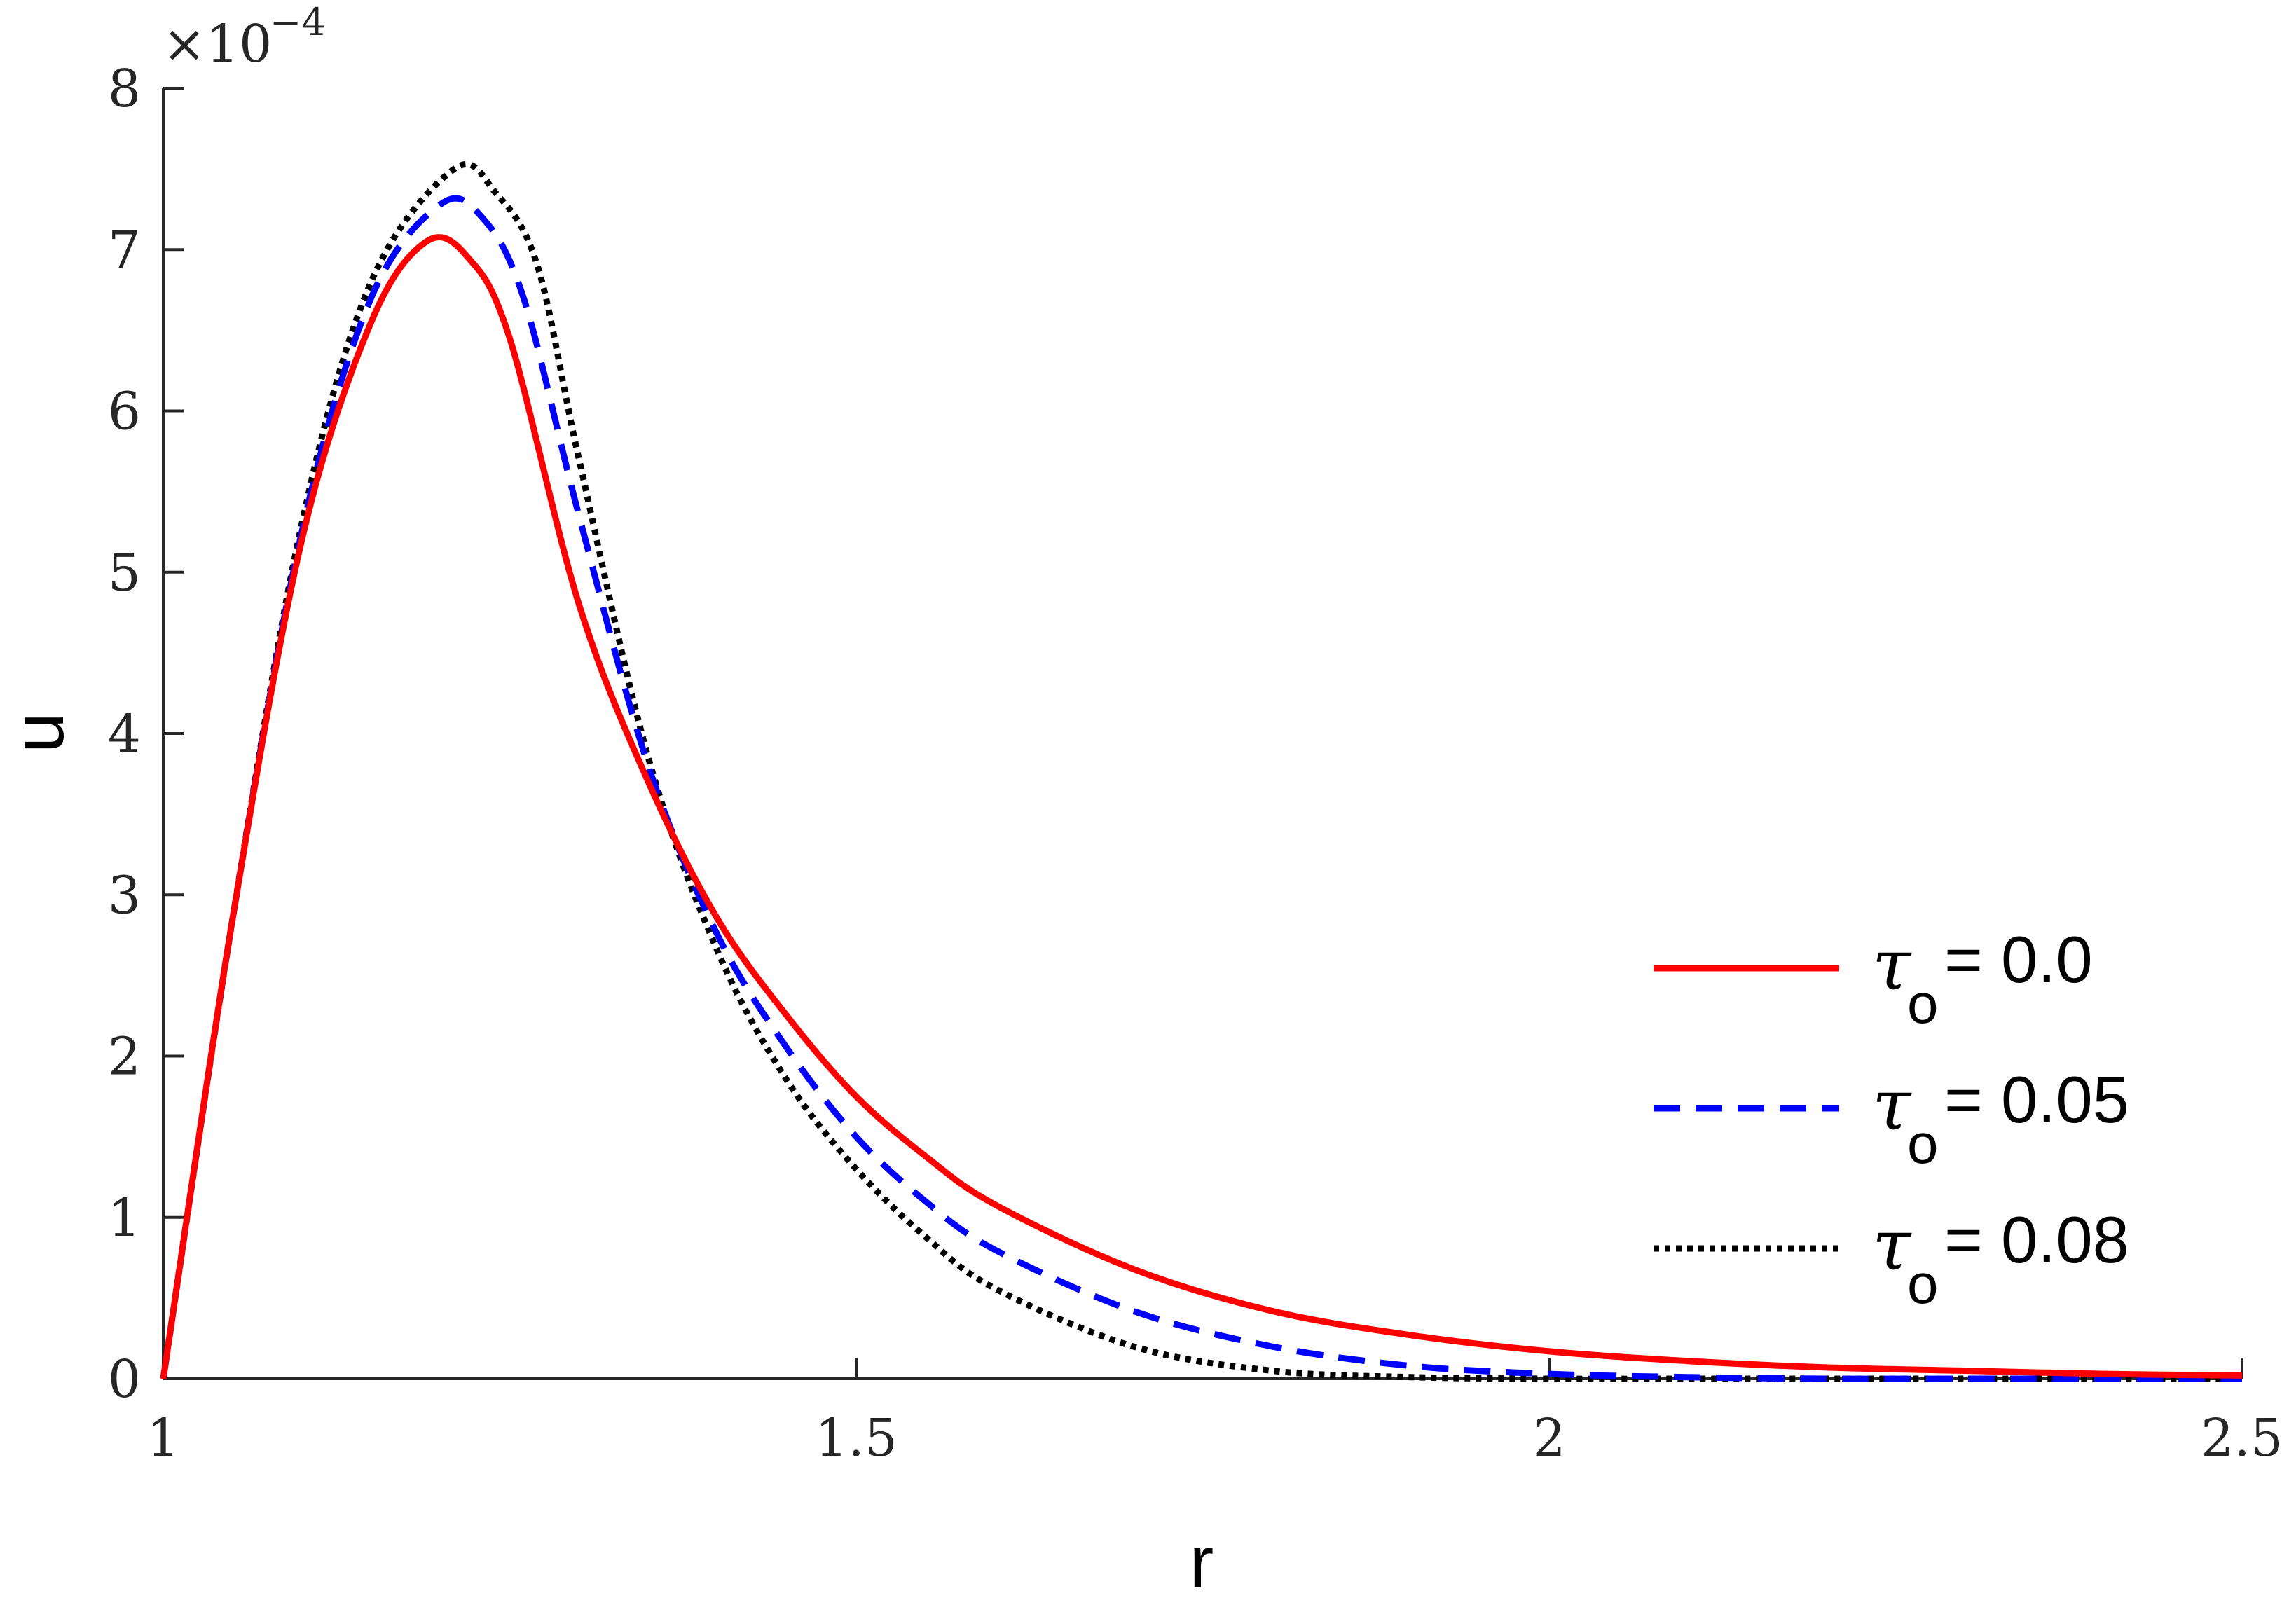 The image size is (2296, 1605). What do you see at coordinates (124, 250) in the screenshot?
I see `y-tick-label: 7` at bounding box center [124, 250].